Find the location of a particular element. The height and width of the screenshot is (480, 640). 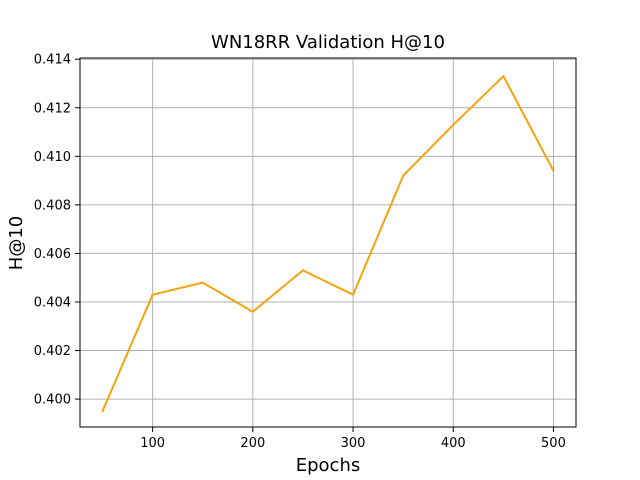

y-tick-label: 0.414 is located at coordinates (52, 60).